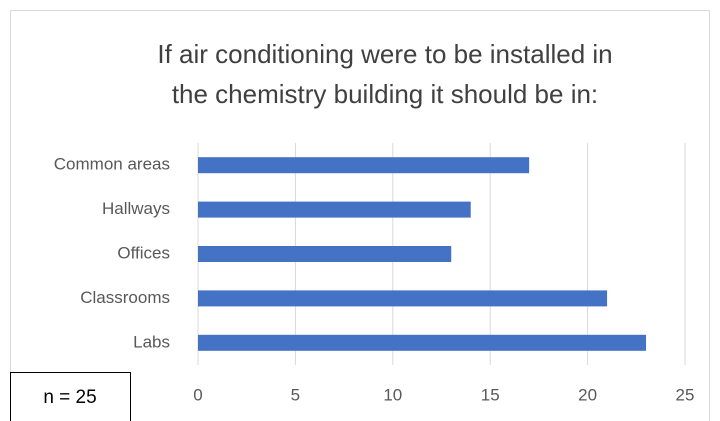 This screenshot has height=421, width=720. I want to click on y-tick-label: Common areas, so click(112, 164).